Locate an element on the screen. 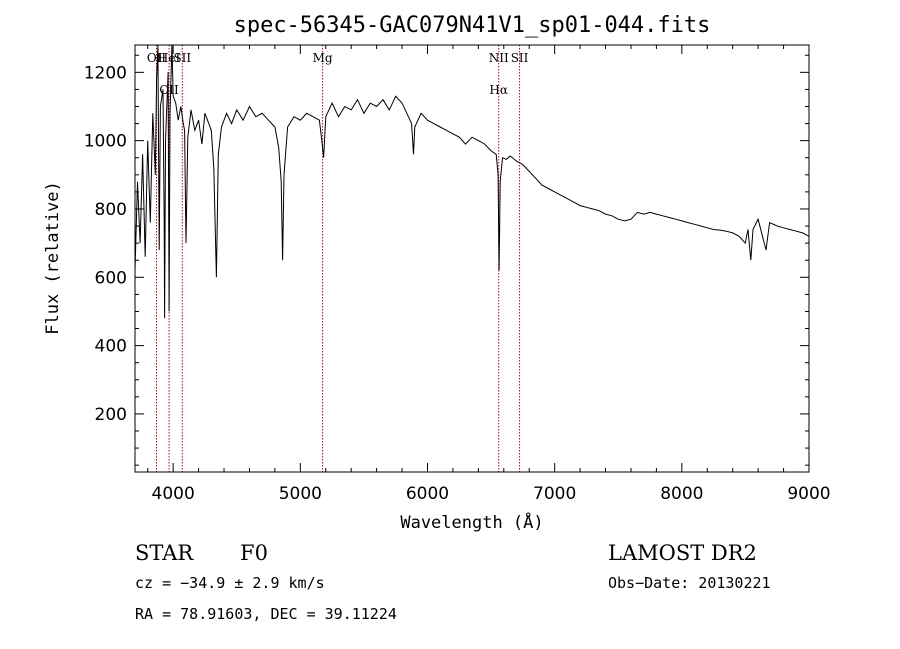  x-tick-label: 4000 is located at coordinates (173, 494).